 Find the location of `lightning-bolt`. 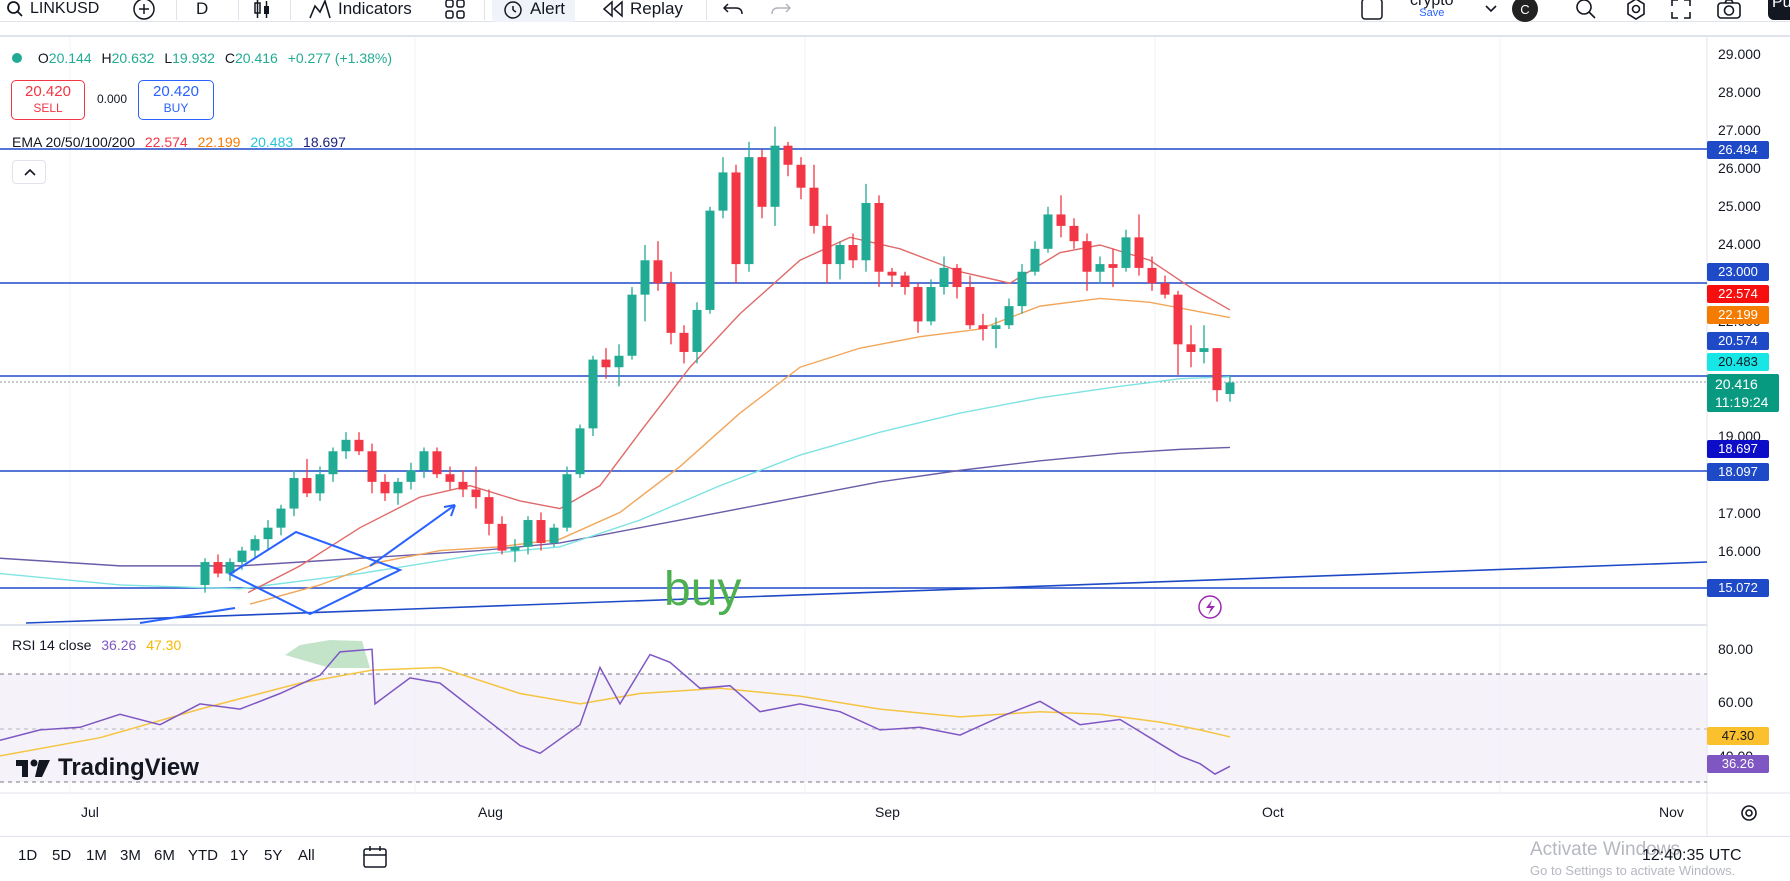

lightning-bolt is located at coordinates (1210, 607).